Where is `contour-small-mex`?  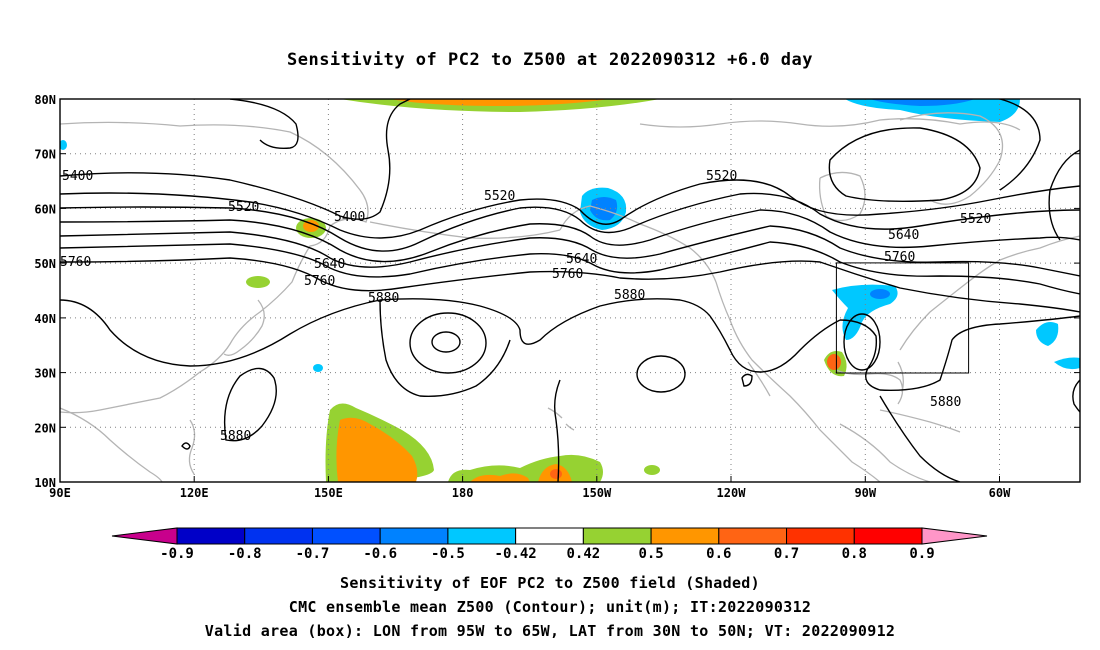
contour-small-mex is located at coordinates (747, 380).